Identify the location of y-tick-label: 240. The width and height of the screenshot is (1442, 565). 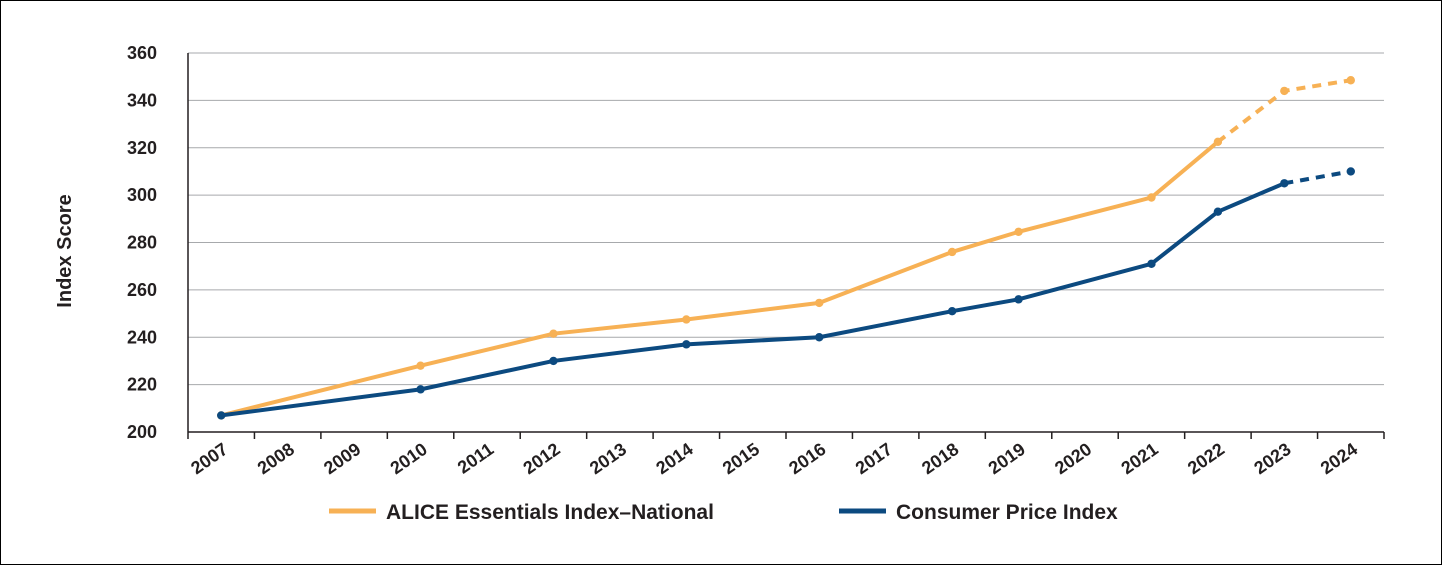
(142, 337).